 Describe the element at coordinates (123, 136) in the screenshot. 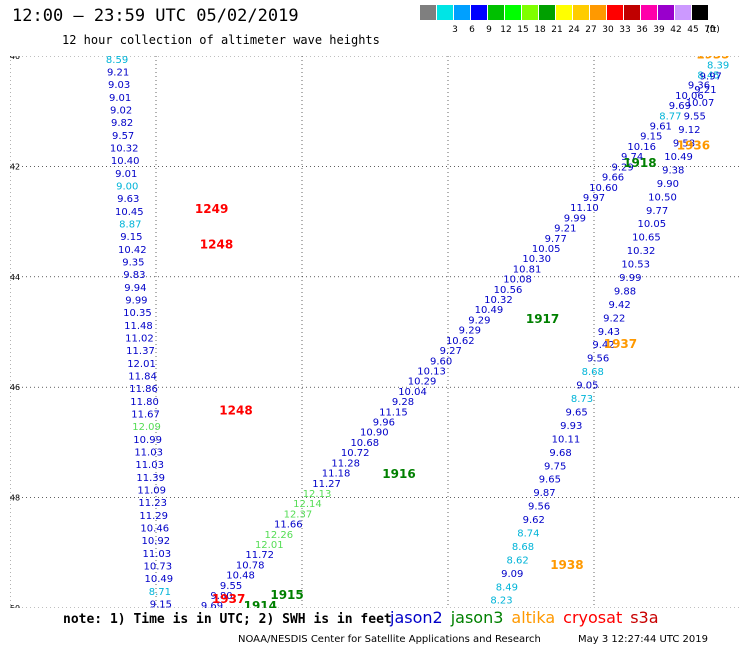

I see `swh-value: 9.57` at that location.